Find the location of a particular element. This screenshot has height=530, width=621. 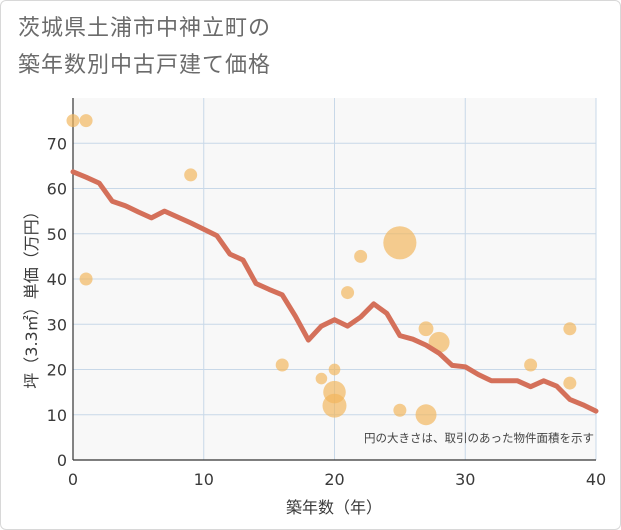

chart-title-line2: 築年数別中古戸建て価格 is located at coordinates (145, 65).